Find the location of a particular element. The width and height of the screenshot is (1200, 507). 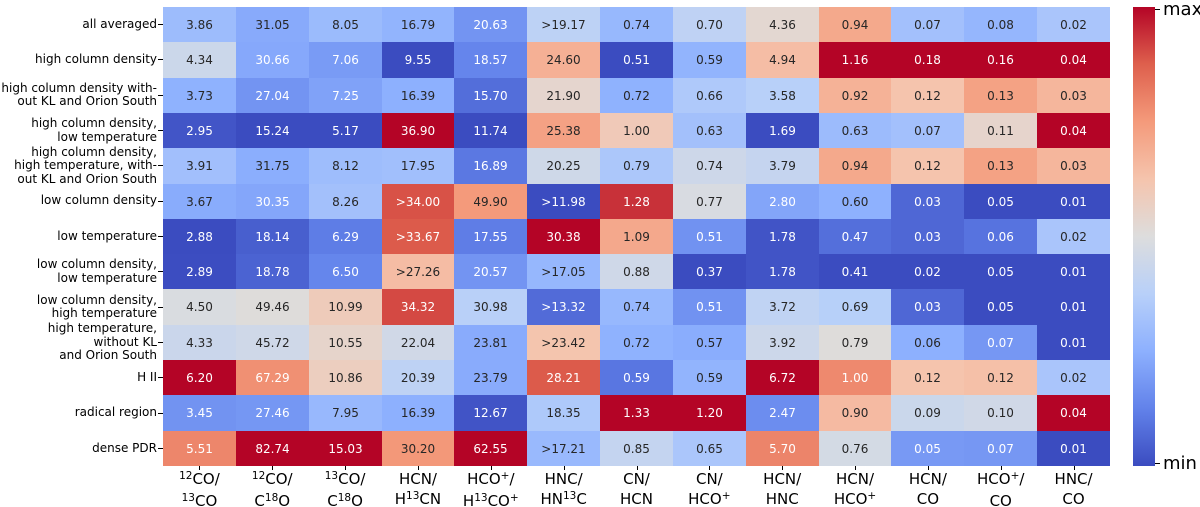

heatmap-cell: 1.33 is located at coordinates (636, 413).